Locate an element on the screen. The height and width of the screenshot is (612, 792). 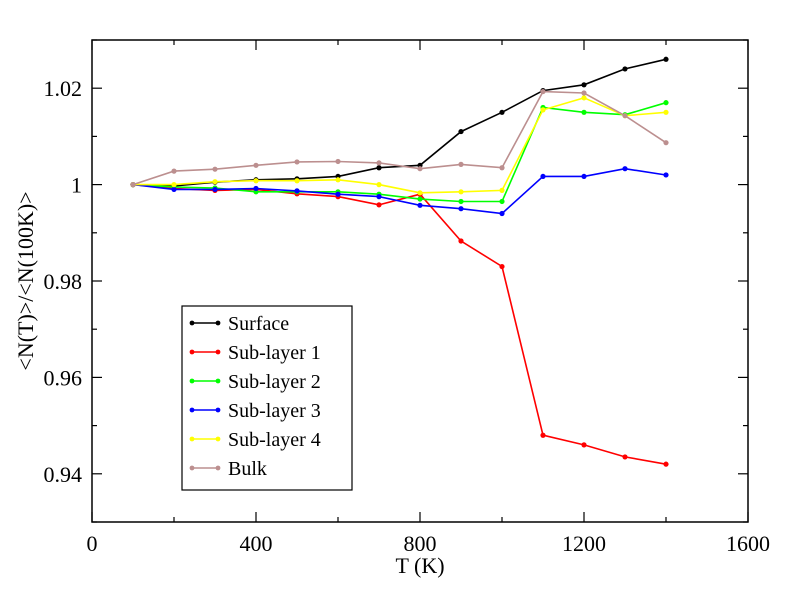
legend-entry: Surface is located at coordinates (239, 324).